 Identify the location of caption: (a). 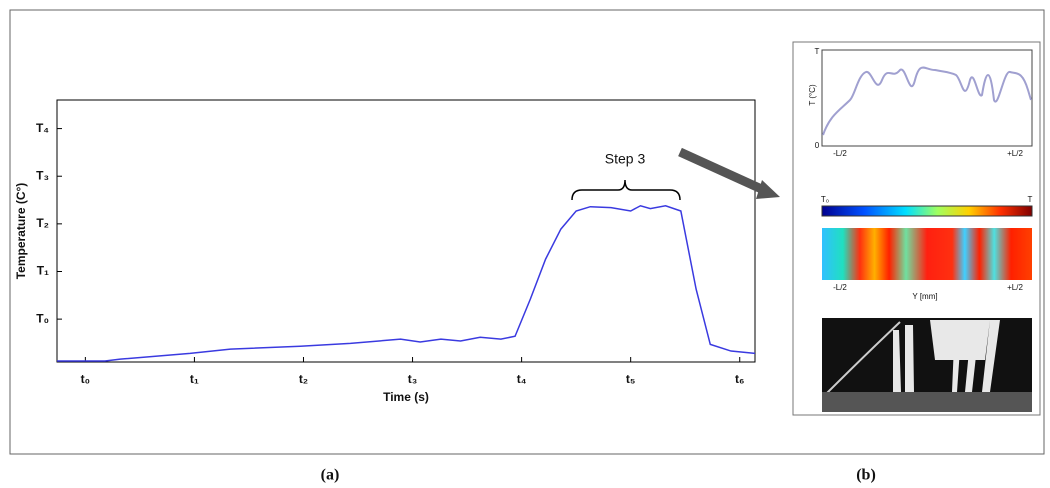
(330, 475).